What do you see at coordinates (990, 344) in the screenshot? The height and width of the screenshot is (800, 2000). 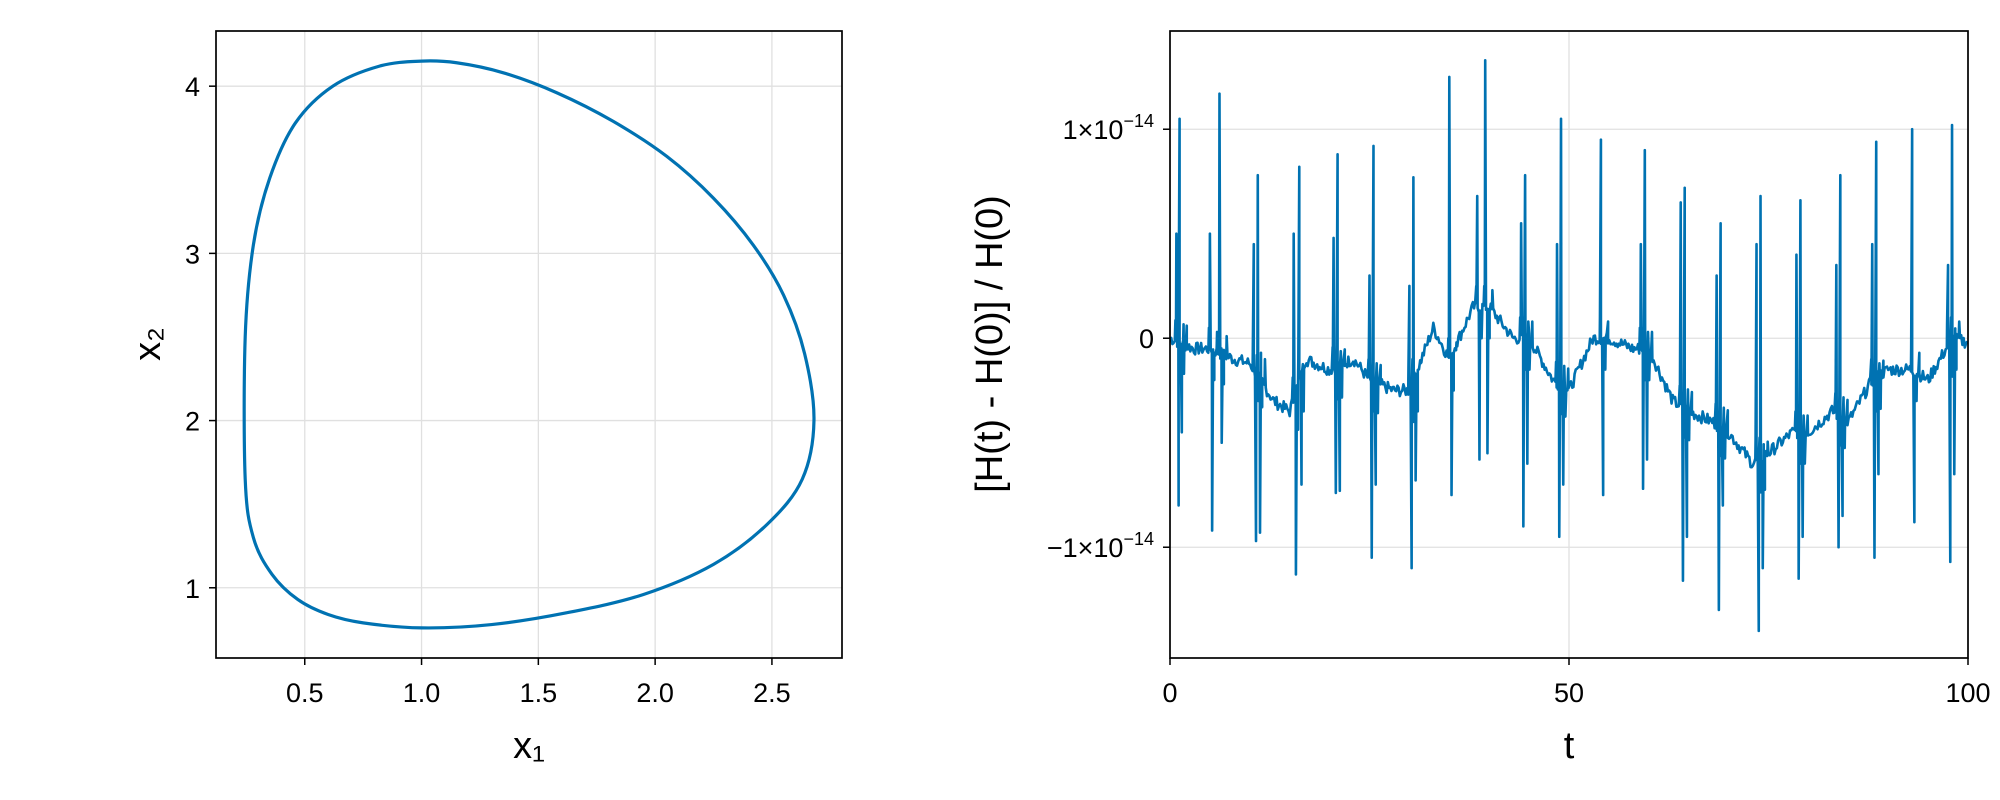 I see `energy-plot-ylabel: [H(t) - H(0)] / H(0)` at bounding box center [990, 344].